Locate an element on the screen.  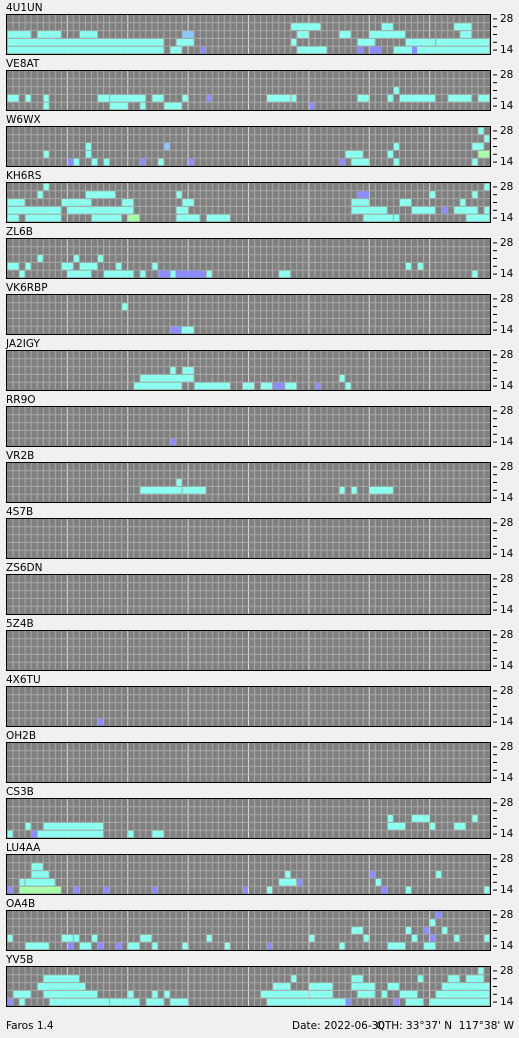
station-call: VK6RBP is located at coordinates (27, 288).